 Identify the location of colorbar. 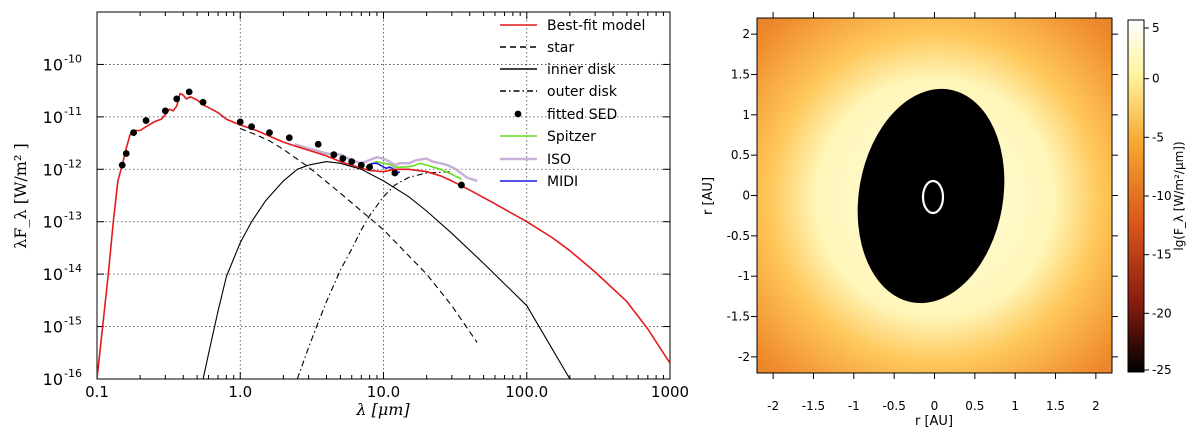
(1136, 196).